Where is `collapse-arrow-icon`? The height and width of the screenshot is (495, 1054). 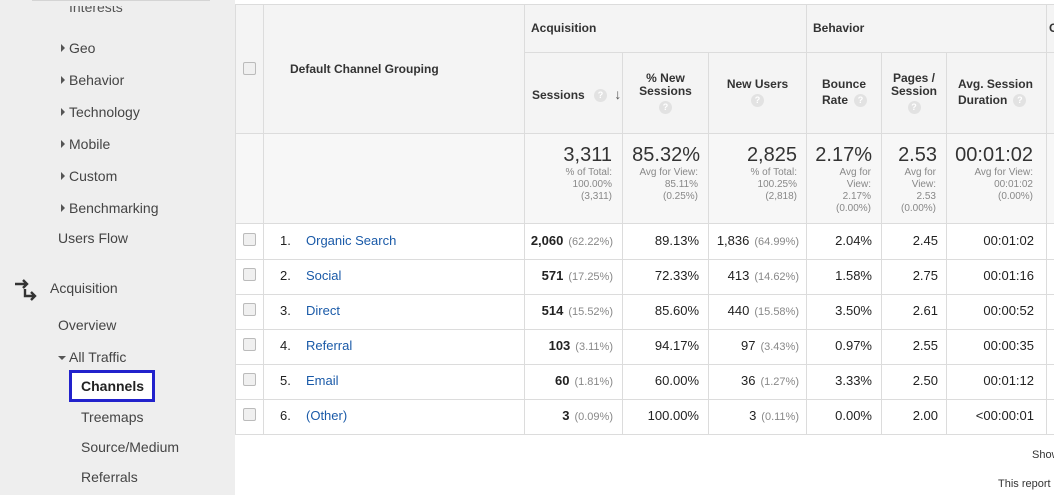
collapse-arrow-icon is located at coordinates (62, 358).